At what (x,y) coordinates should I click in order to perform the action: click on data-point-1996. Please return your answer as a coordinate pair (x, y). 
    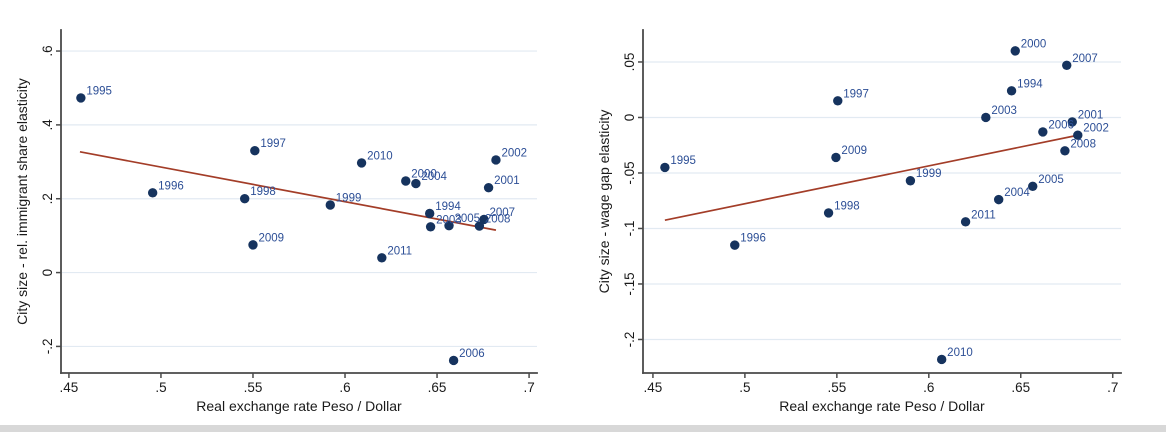
    Looking at the image, I should click on (152, 193).